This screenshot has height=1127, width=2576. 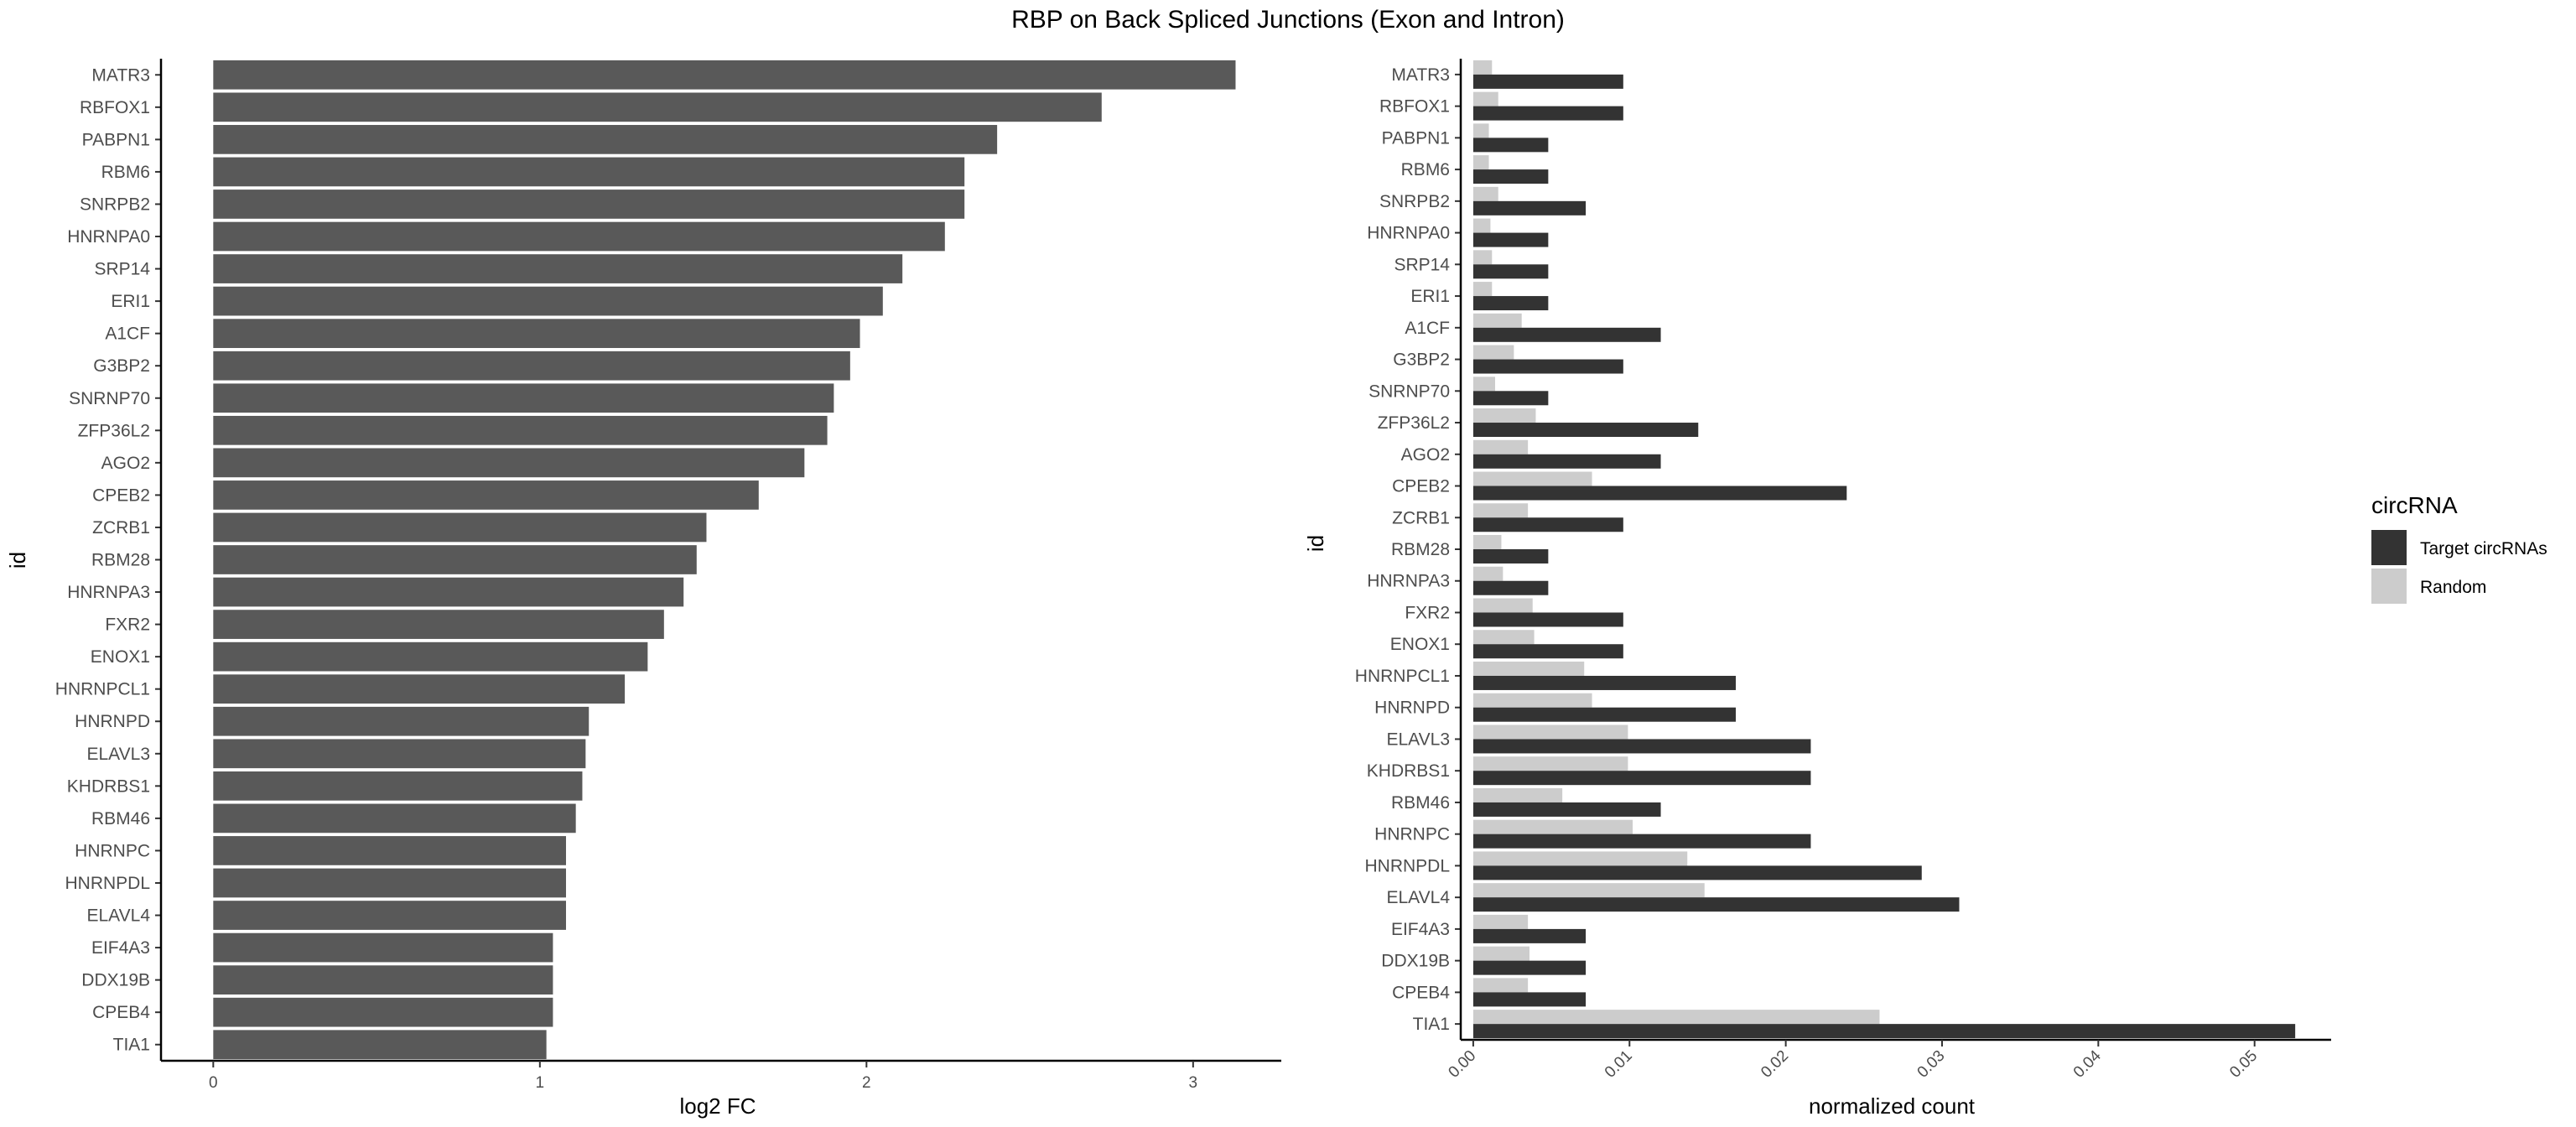 I want to click on y-tick-label-khdrbs1: KHDRBS1, so click(x=1408, y=771).